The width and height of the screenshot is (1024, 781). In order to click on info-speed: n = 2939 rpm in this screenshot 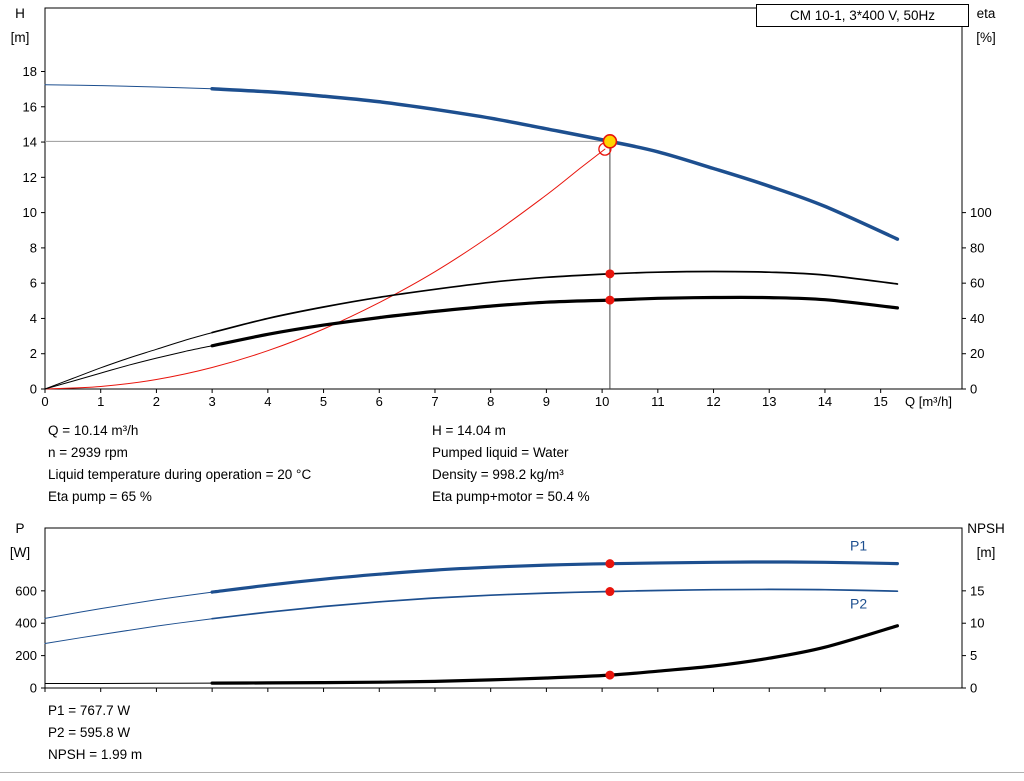, I will do `click(88, 452)`.